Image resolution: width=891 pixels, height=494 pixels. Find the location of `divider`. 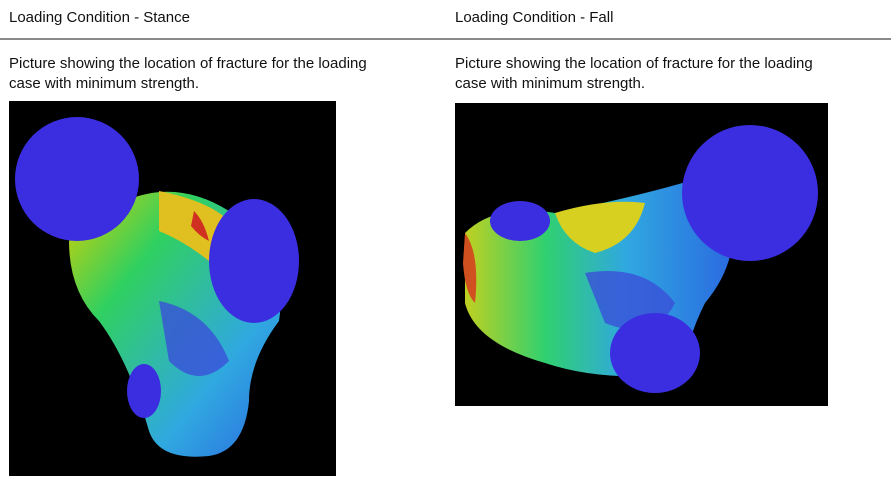

divider is located at coordinates (445, 39).